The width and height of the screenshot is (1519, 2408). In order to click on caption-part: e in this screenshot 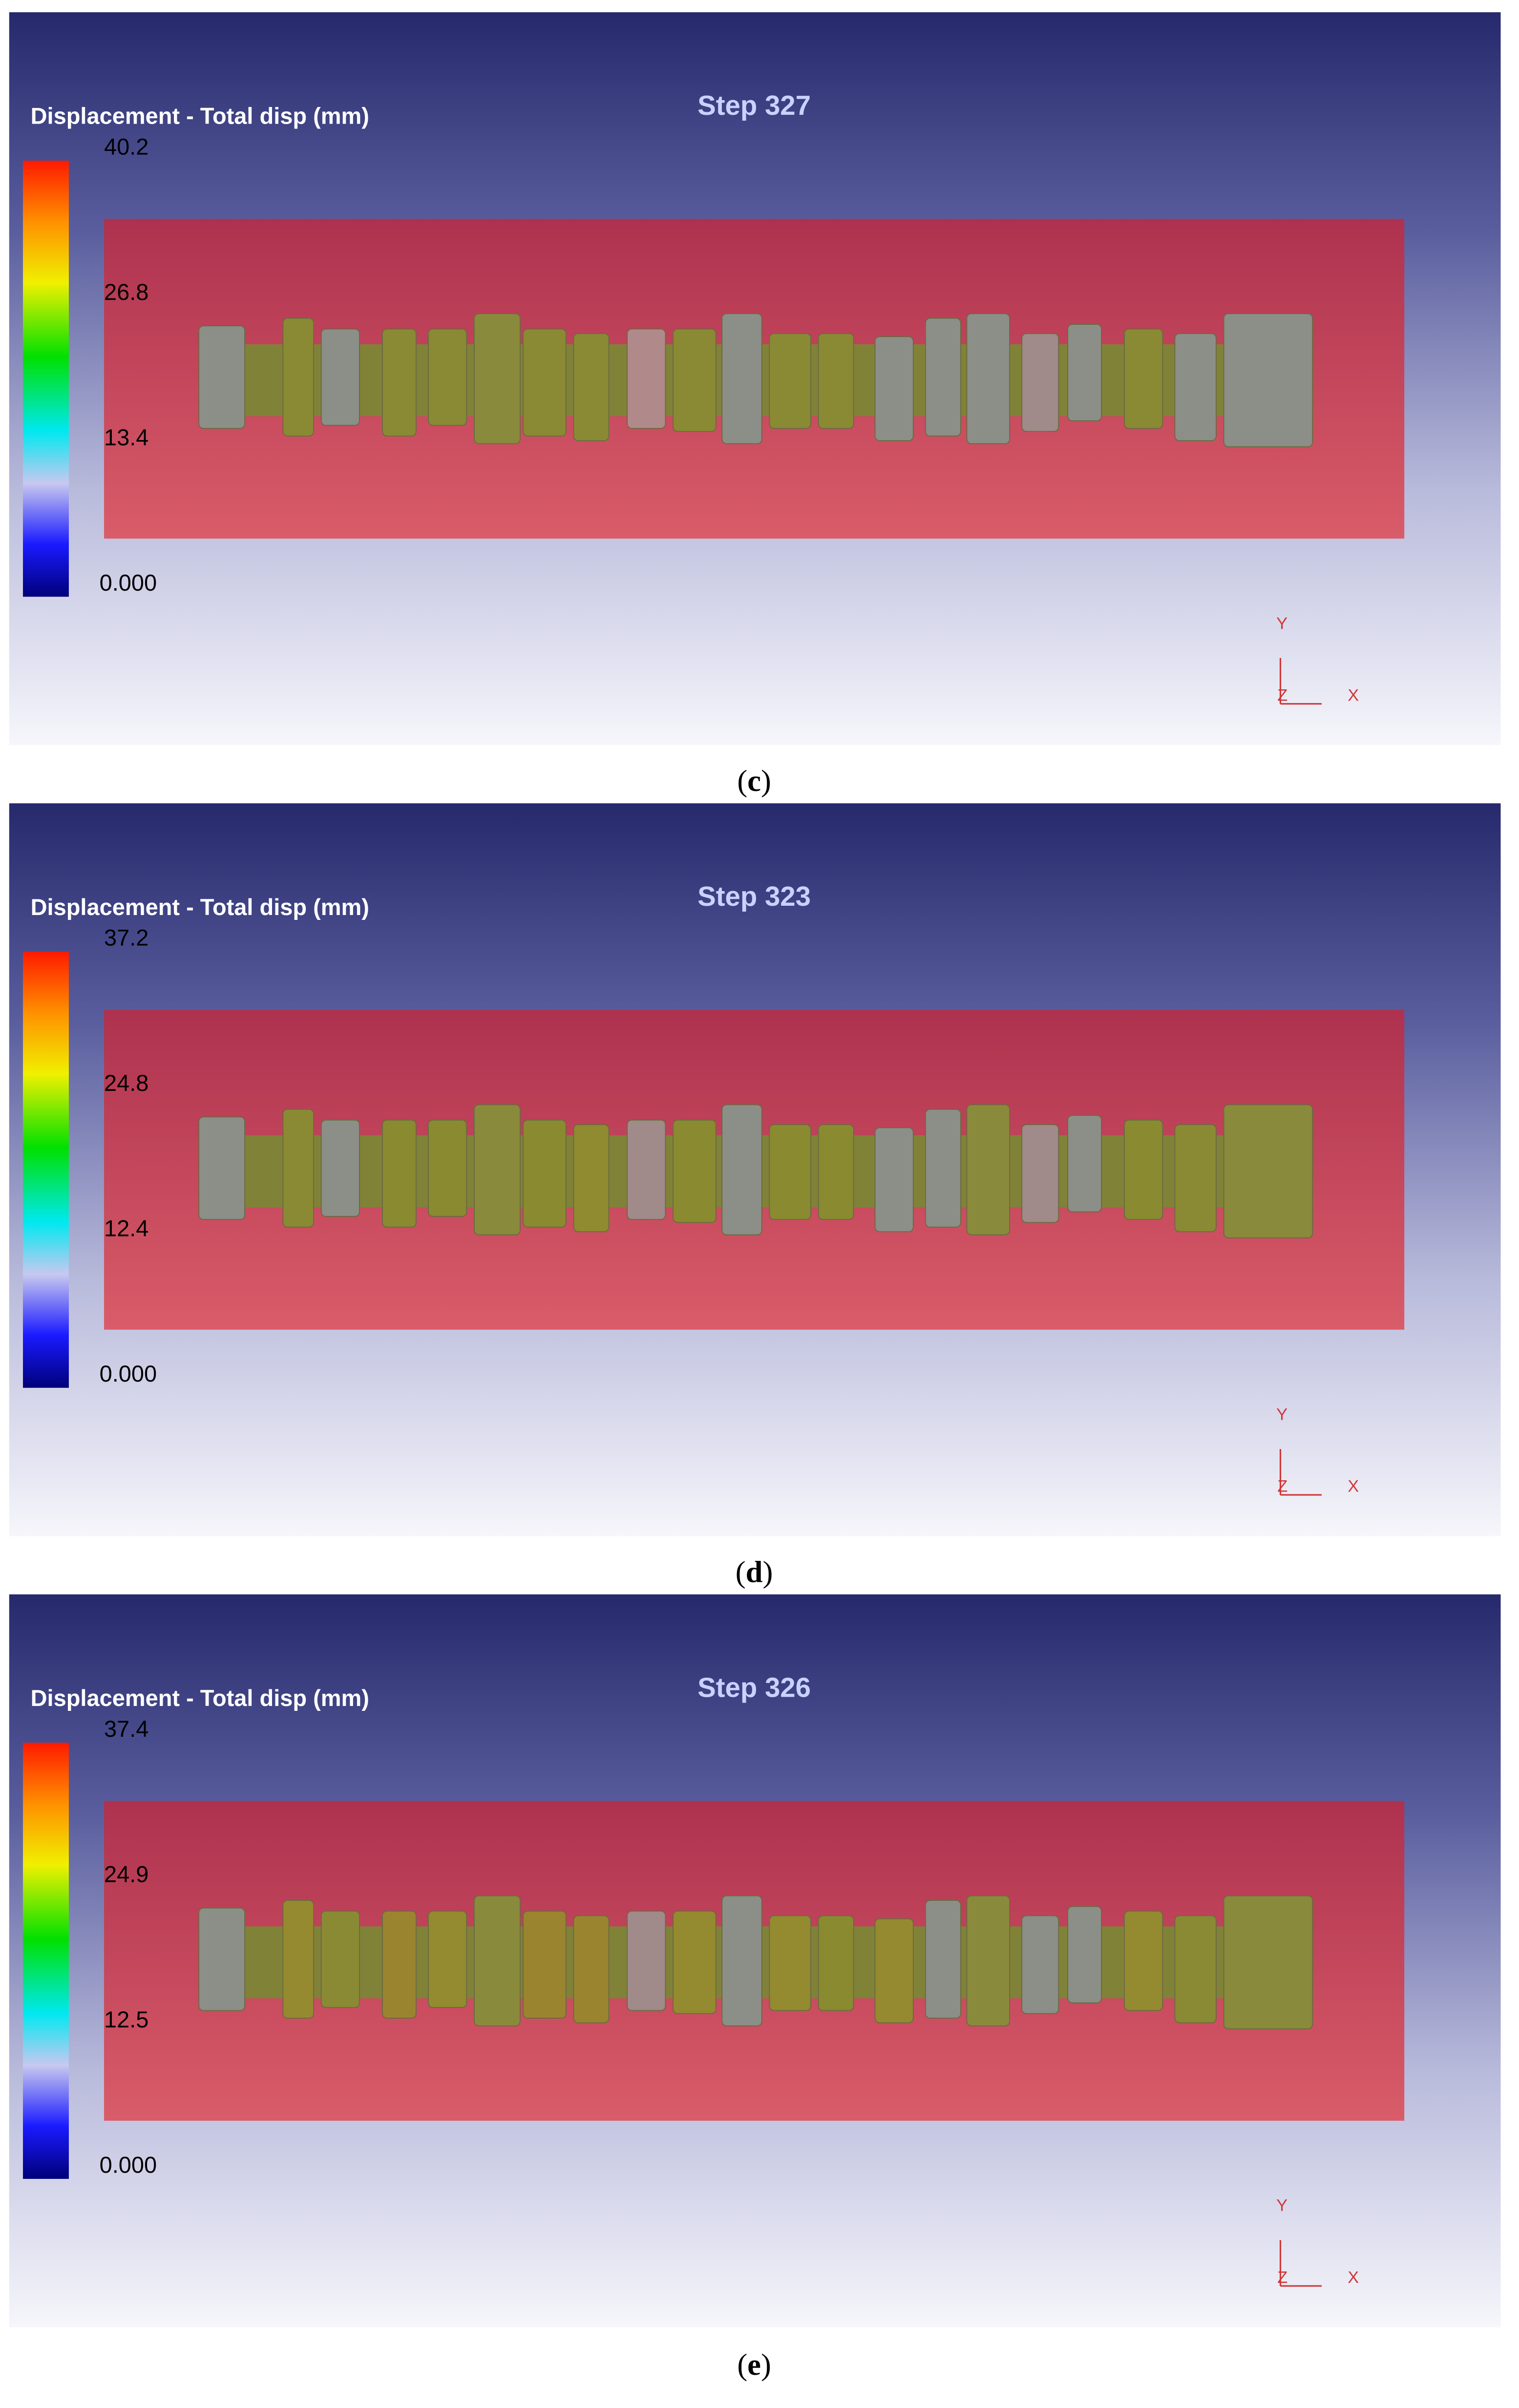, I will do `click(754, 2364)`.